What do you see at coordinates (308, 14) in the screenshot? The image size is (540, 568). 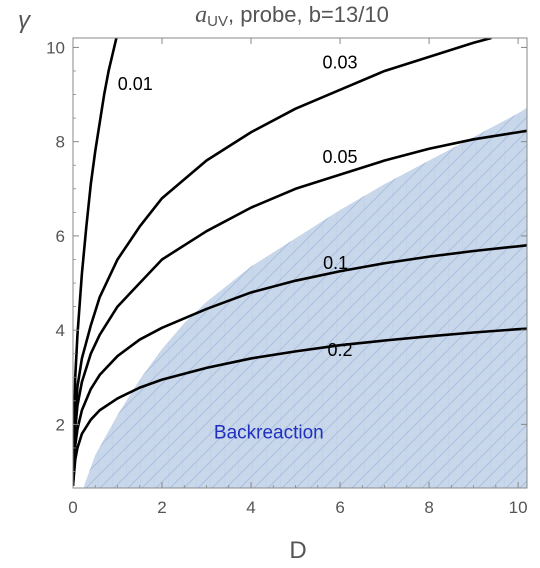 I see `title-rest: , probe, b=13/10` at bounding box center [308, 14].